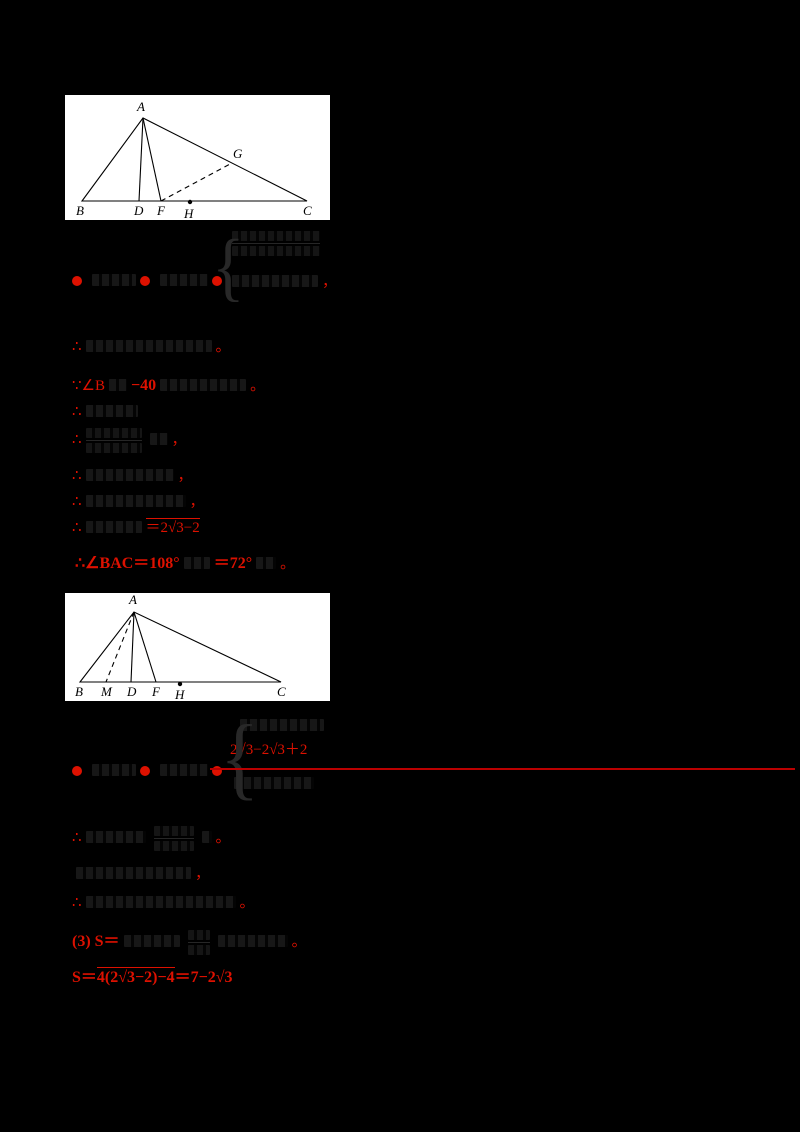  I want to click on eq1-top, so click(276, 243).